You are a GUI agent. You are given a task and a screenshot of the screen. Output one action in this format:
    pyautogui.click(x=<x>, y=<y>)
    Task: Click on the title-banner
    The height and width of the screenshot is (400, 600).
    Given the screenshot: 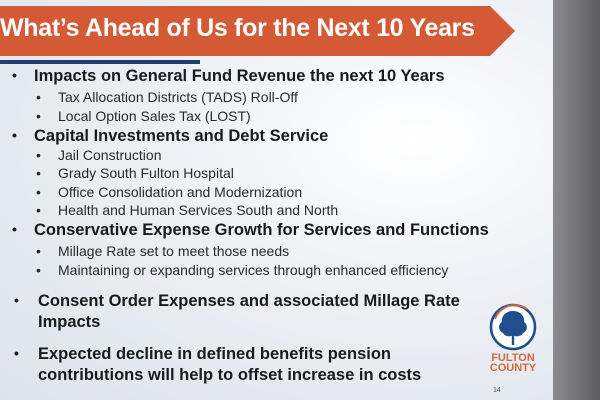 What is the action you would take?
    pyautogui.click(x=257, y=31)
    